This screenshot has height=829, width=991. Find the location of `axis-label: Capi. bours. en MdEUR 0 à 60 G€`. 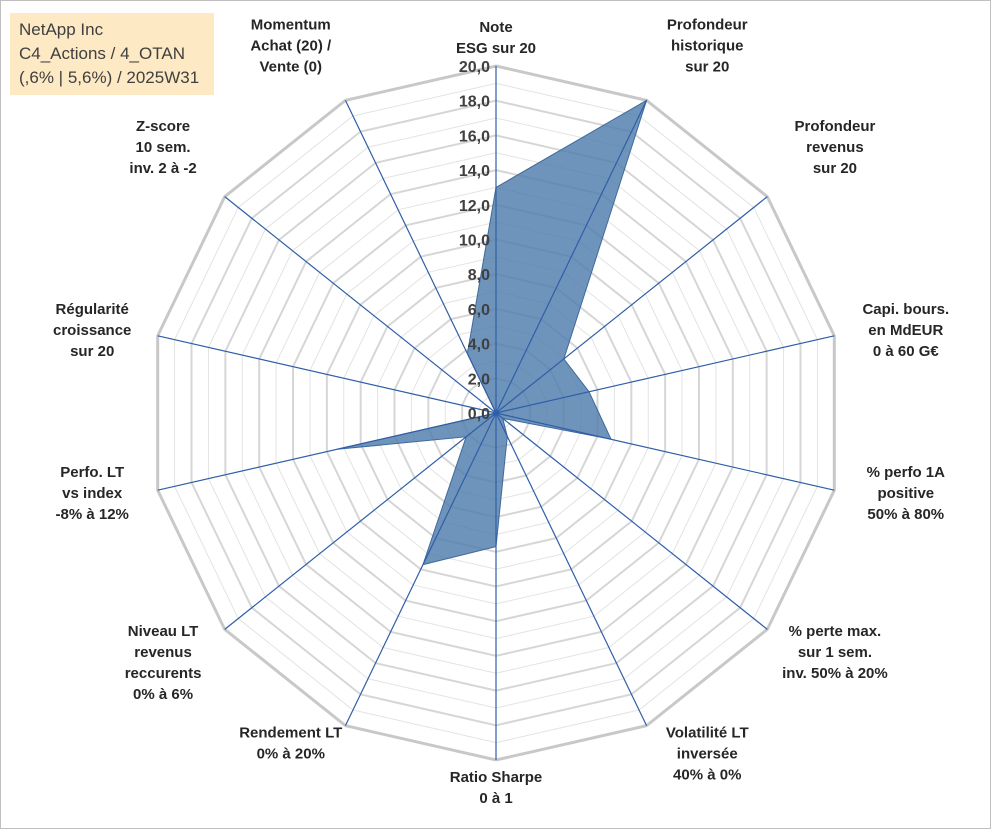

axis-label: Capi. bours. en MdEUR 0 à 60 G€ is located at coordinates (905, 330).